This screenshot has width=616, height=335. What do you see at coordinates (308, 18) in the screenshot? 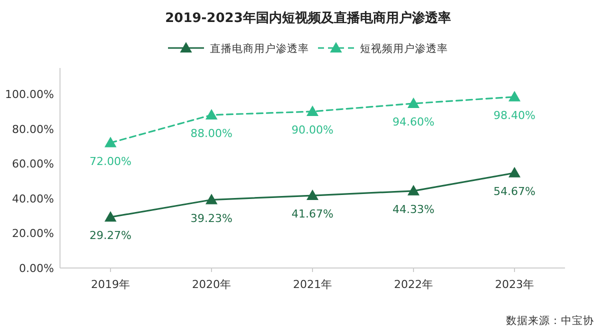
I see `chart-title: 2019-2023年国内短视频及直播电商用户渗透率` at bounding box center [308, 18].